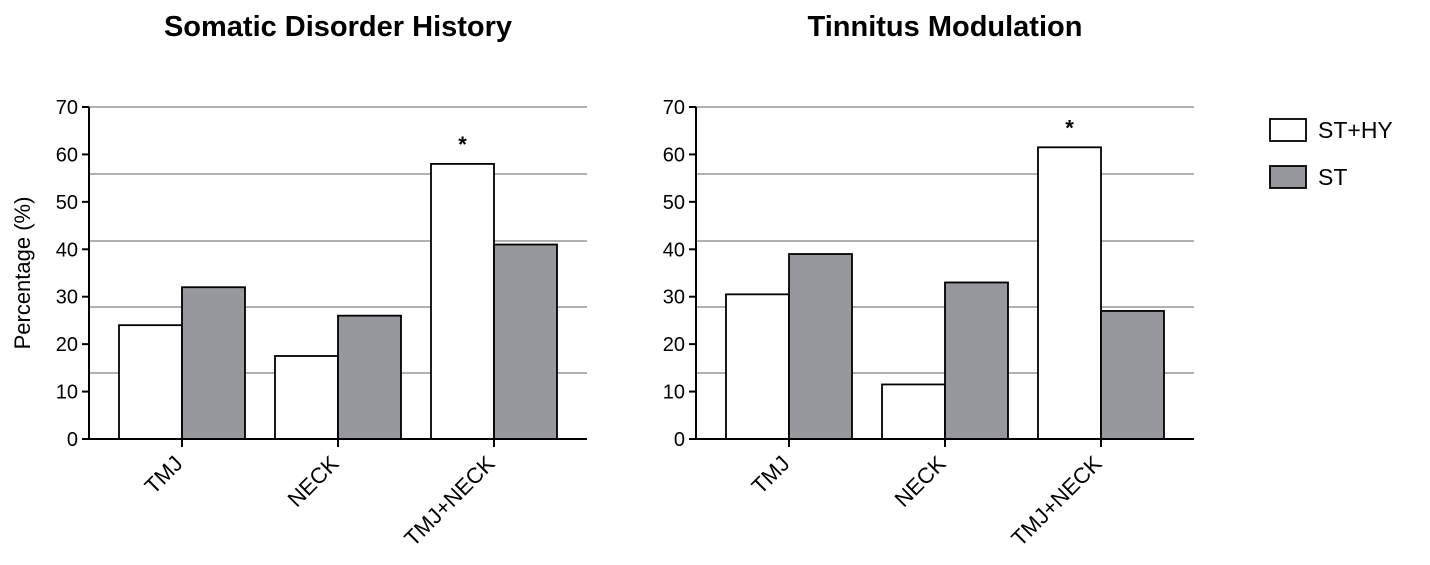 The width and height of the screenshot is (1430, 565). I want to click on legend-label: ST+HY, so click(1355, 130).